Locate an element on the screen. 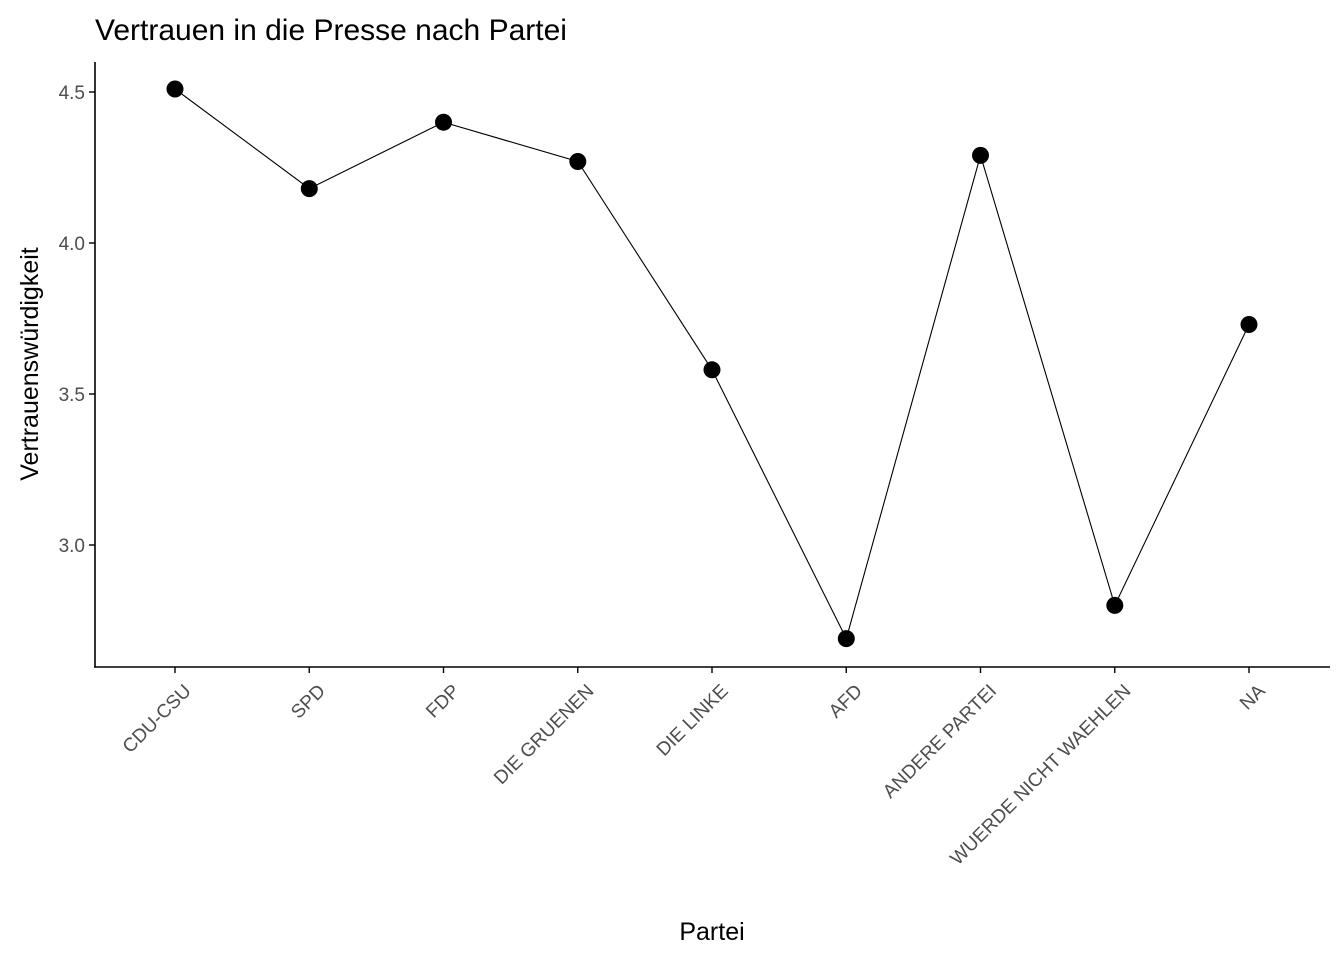 The image size is (1344, 960). x-tick-label: AFD is located at coordinates (846, 702).